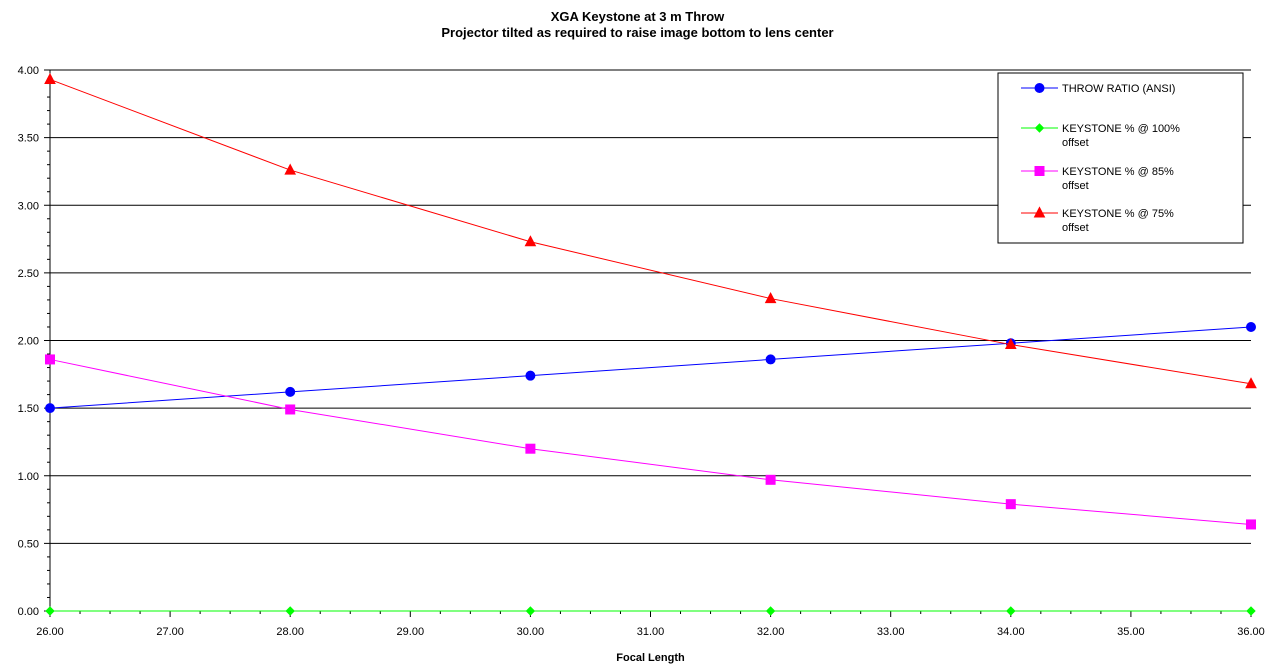  What do you see at coordinates (1118, 214) in the screenshot?
I see `legend-label: KEYSTONE % @ 75%` at bounding box center [1118, 214].